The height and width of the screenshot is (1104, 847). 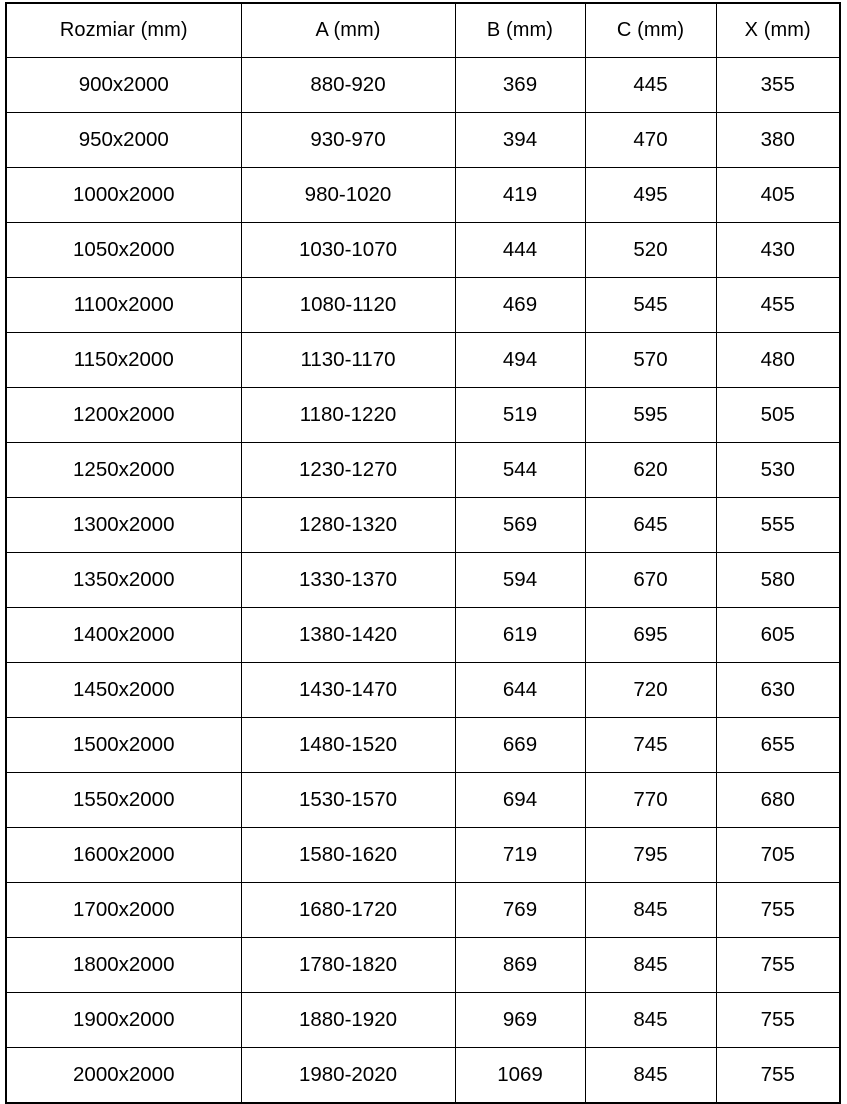 I want to click on cell-b: 719, so click(x=520, y=855).